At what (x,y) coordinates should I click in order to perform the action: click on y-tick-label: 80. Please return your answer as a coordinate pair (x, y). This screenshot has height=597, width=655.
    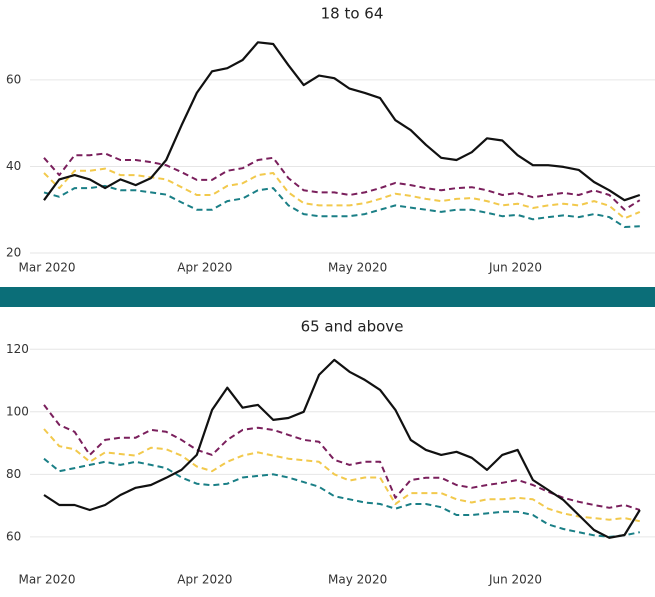
    Looking at the image, I should click on (13, 474).